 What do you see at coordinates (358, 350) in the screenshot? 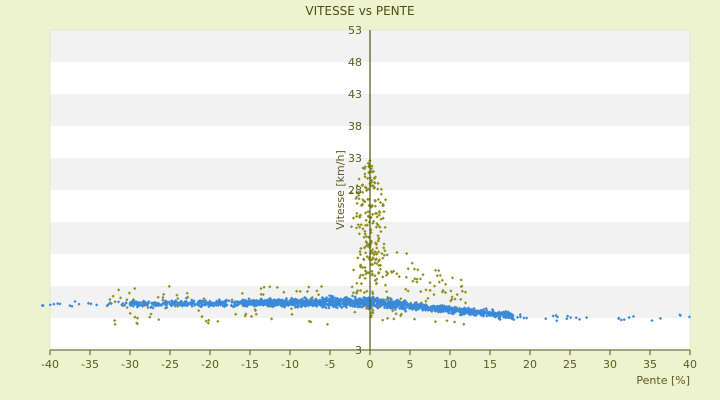
I see `y-tick-label: 3` at bounding box center [358, 350].